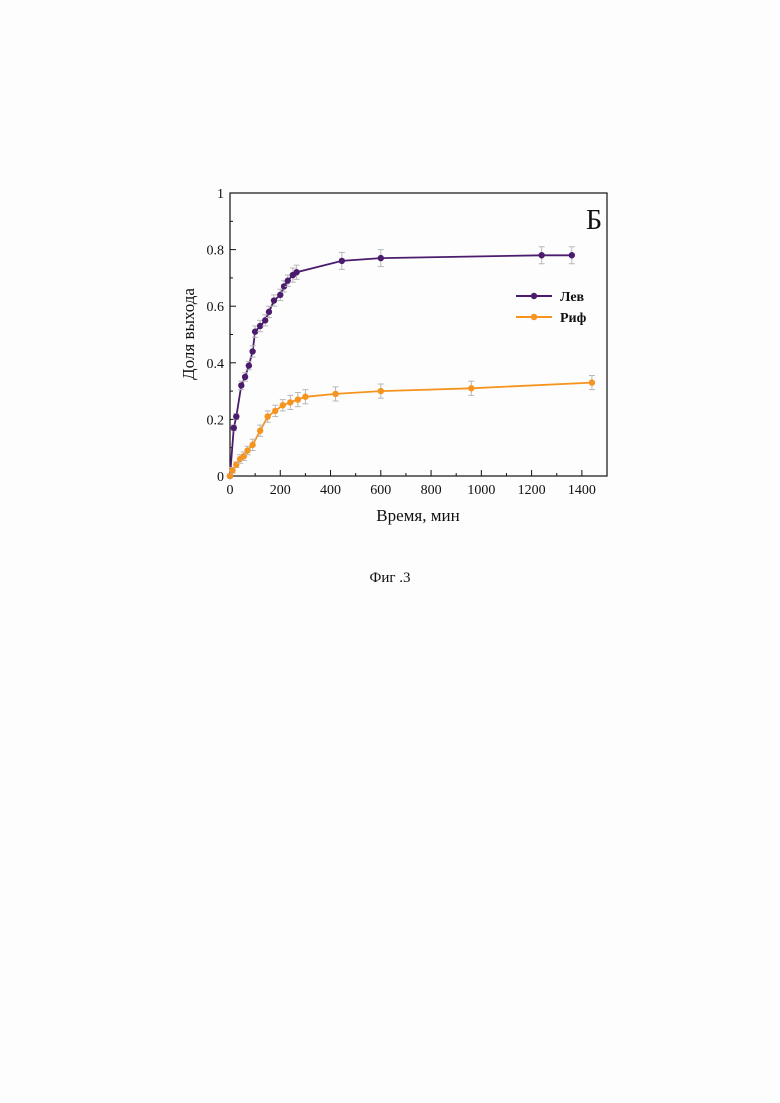 The width and height of the screenshot is (780, 1103). Describe the element at coordinates (216, 307) in the screenshot. I see `y-tick-label: 0.6` at that location.